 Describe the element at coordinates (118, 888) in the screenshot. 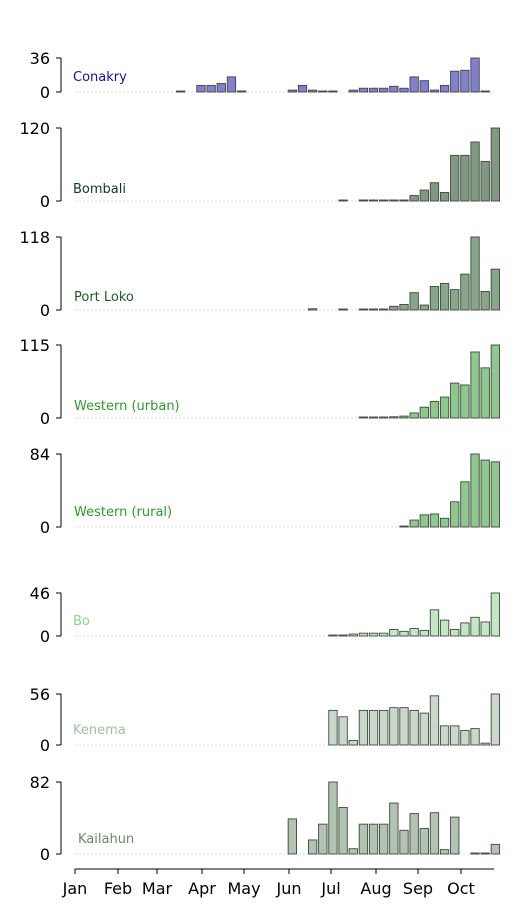

I see `x-tick-label-1: Feb` at that location.